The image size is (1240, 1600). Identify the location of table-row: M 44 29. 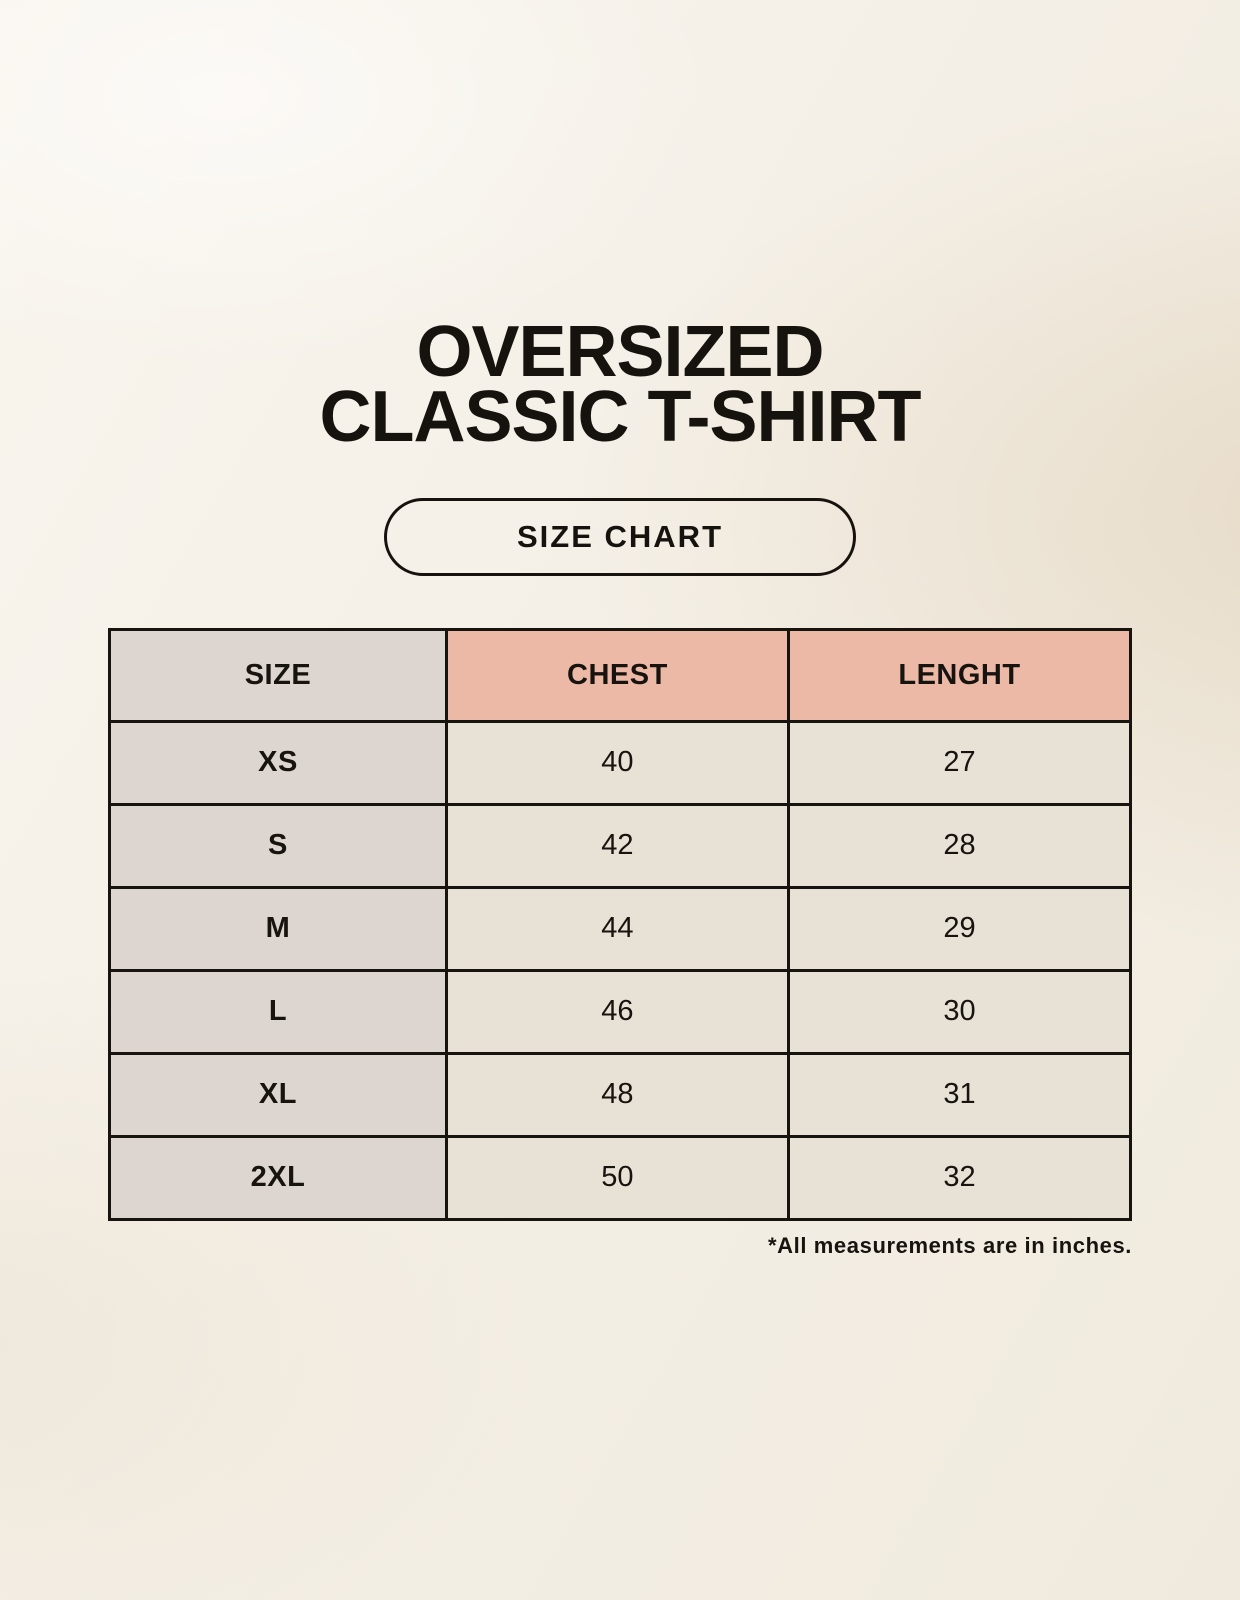
(620, 928).